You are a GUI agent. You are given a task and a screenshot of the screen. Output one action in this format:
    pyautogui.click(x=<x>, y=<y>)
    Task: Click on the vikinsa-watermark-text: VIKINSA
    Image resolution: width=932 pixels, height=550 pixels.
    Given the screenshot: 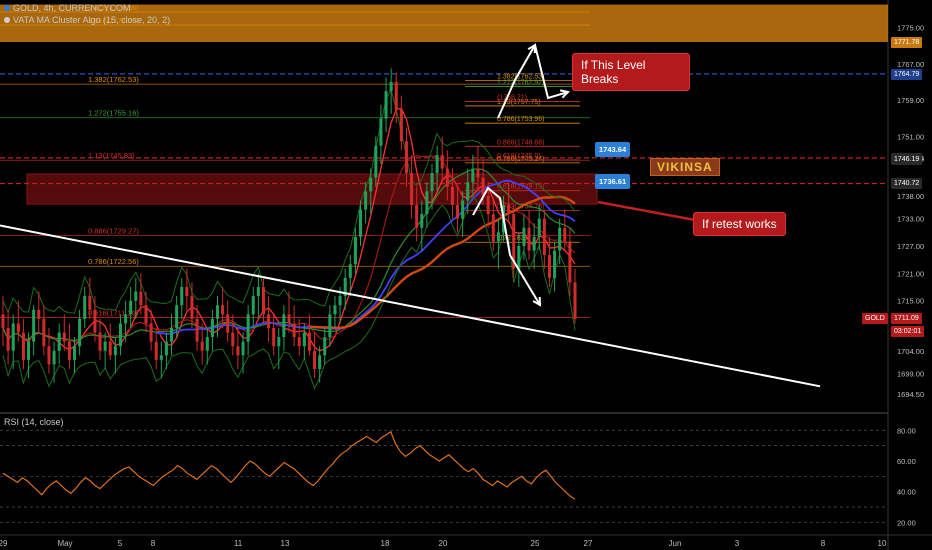 What is the action you would take?
    pyautogui.click(x=685, y=167)
    